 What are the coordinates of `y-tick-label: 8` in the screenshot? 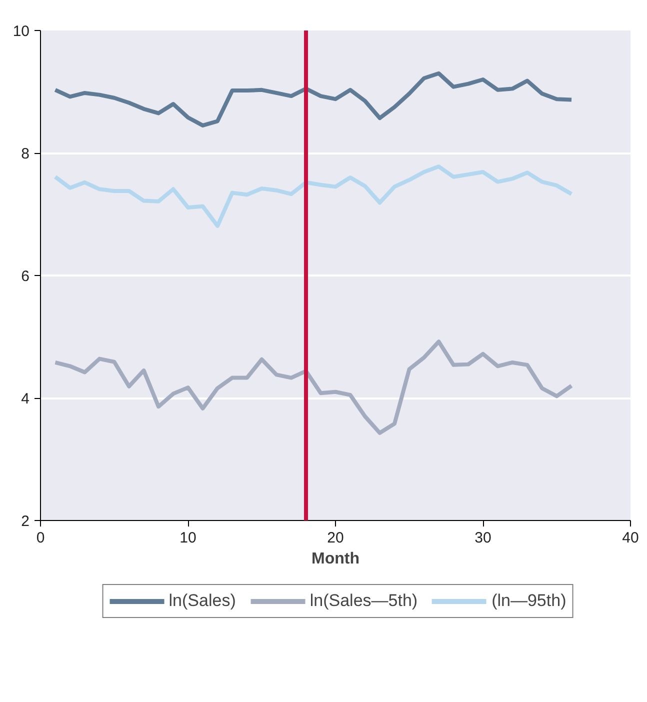 It's located at (25, 154).